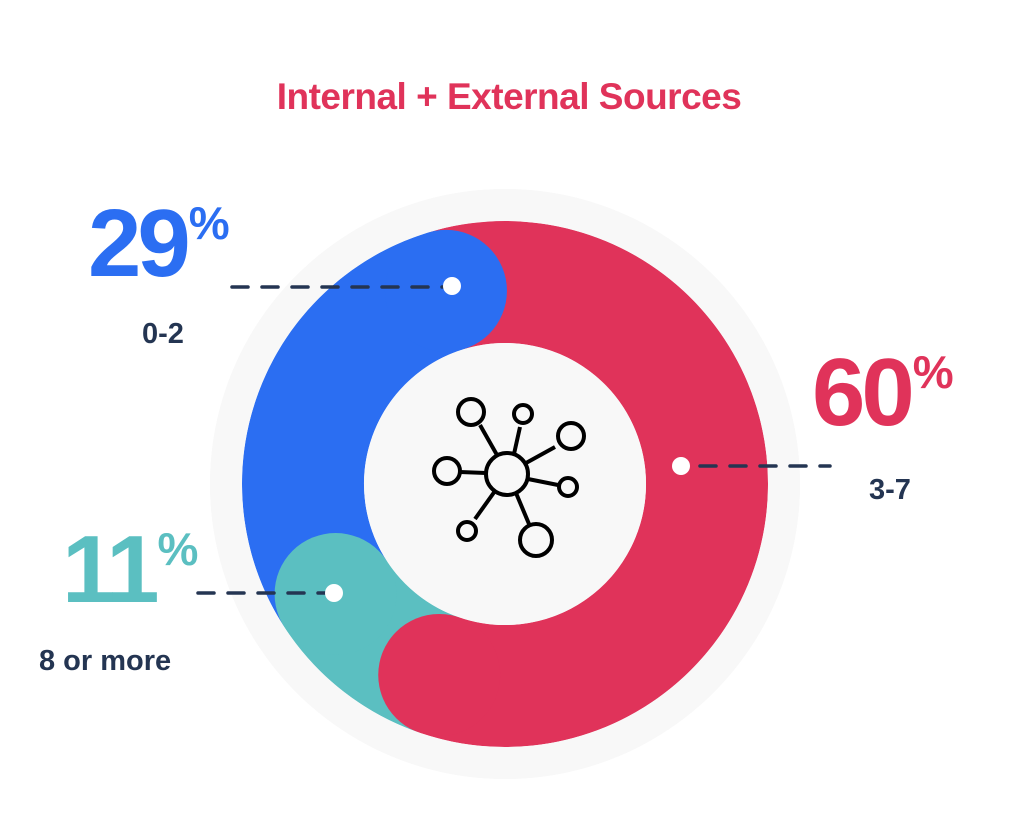 The height and width of the screenshot is (829, 1024). I want to click on percent-label-8-or-more: 11%, so click(130, 570).